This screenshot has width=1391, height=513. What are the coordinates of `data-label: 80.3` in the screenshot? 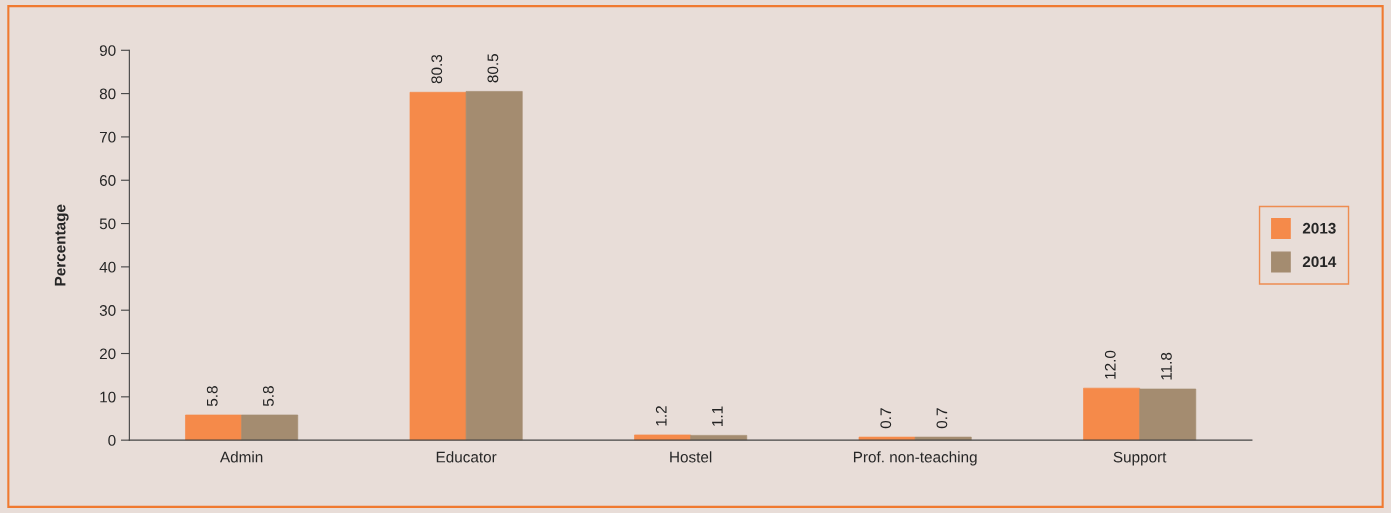 It's located at (437, 69).